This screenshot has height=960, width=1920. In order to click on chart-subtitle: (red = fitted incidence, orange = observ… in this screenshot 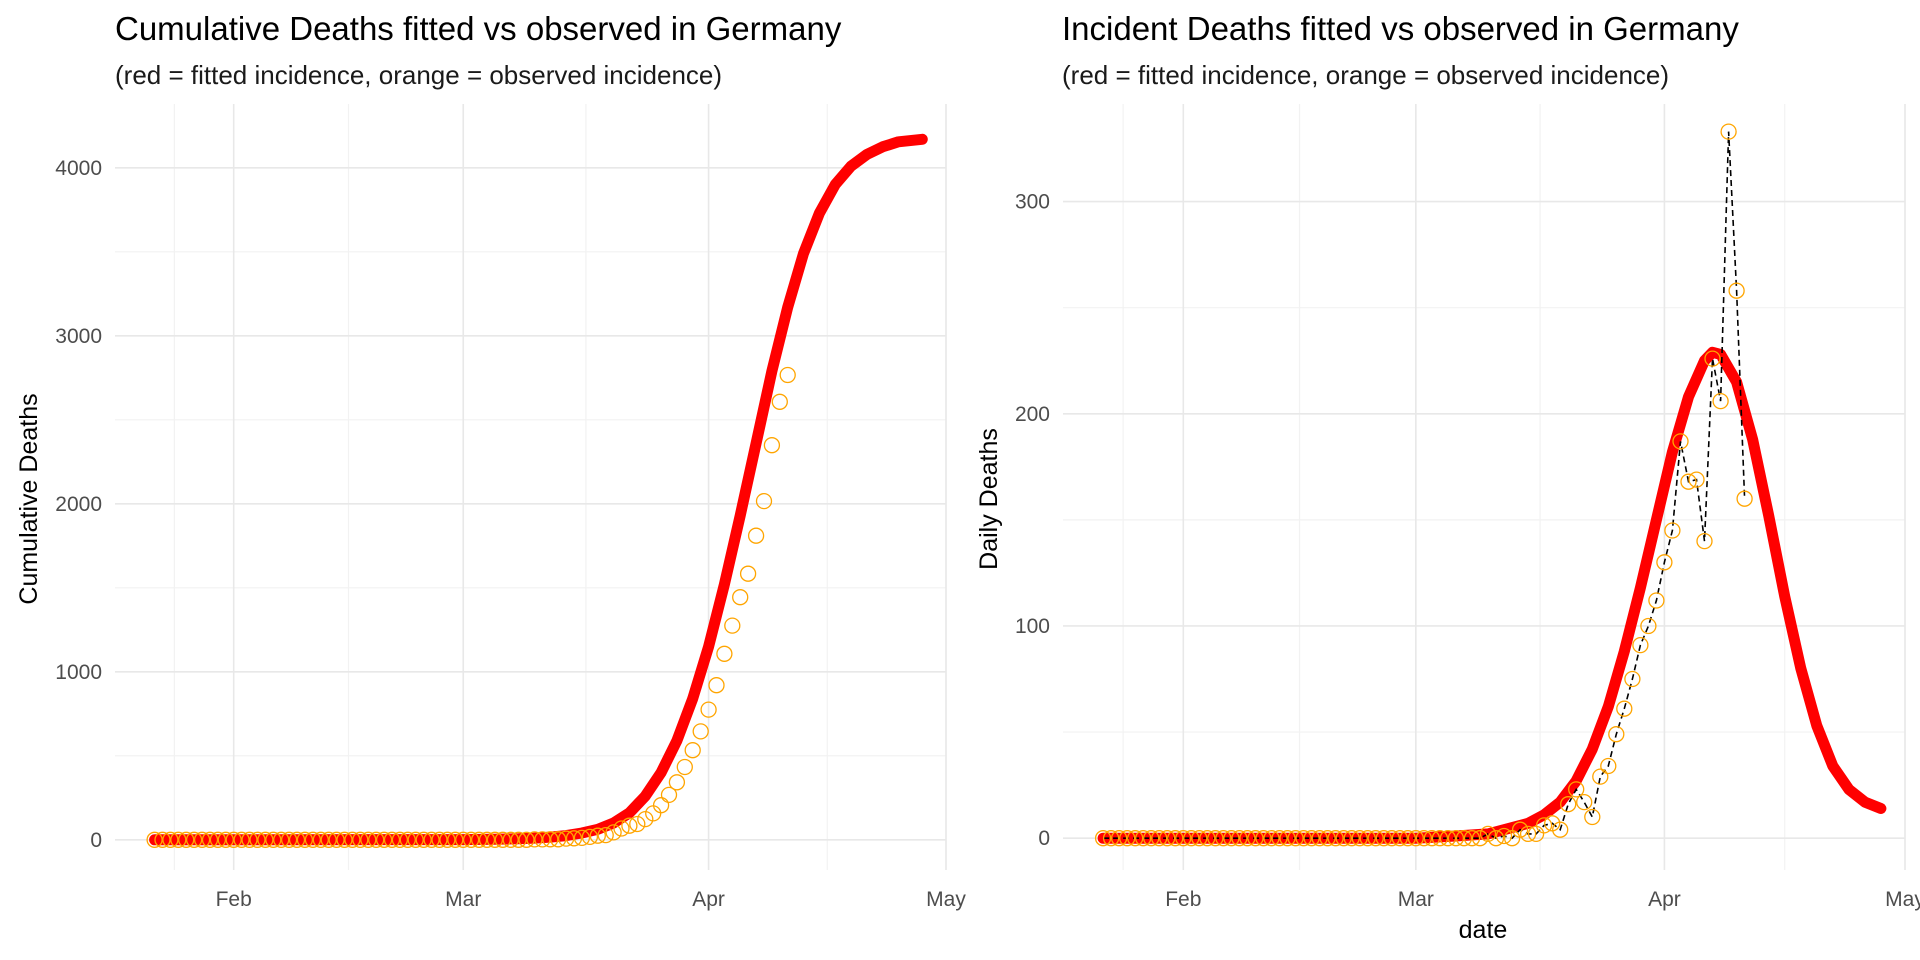, I will do `click(1365, 75)`.